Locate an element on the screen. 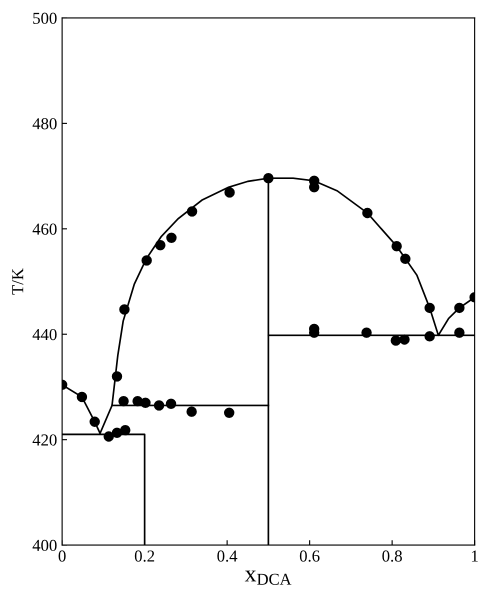 The width and height of the screenshot is (497, 599). x-tick-label: 1 is located at coordinates (475, 556).